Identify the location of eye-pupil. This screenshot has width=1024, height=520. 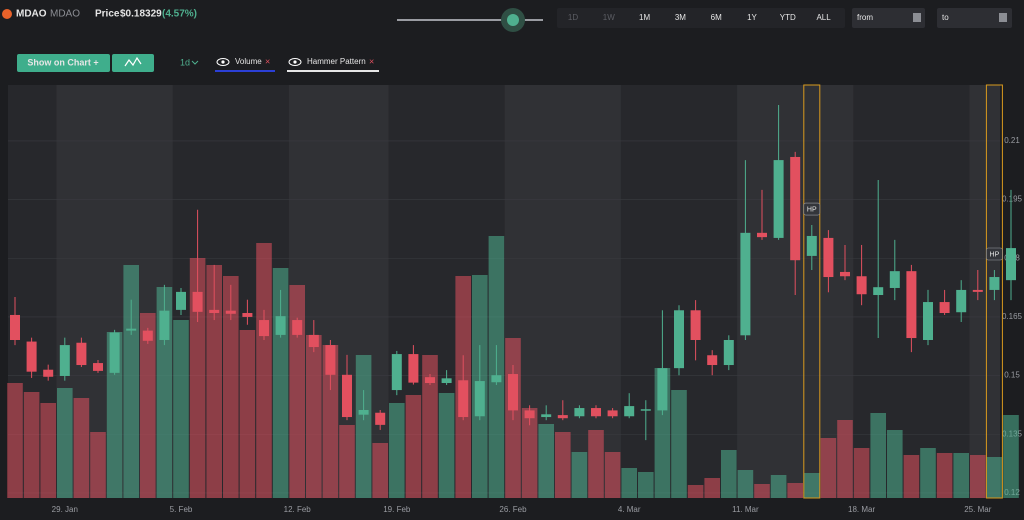
(223, 62).